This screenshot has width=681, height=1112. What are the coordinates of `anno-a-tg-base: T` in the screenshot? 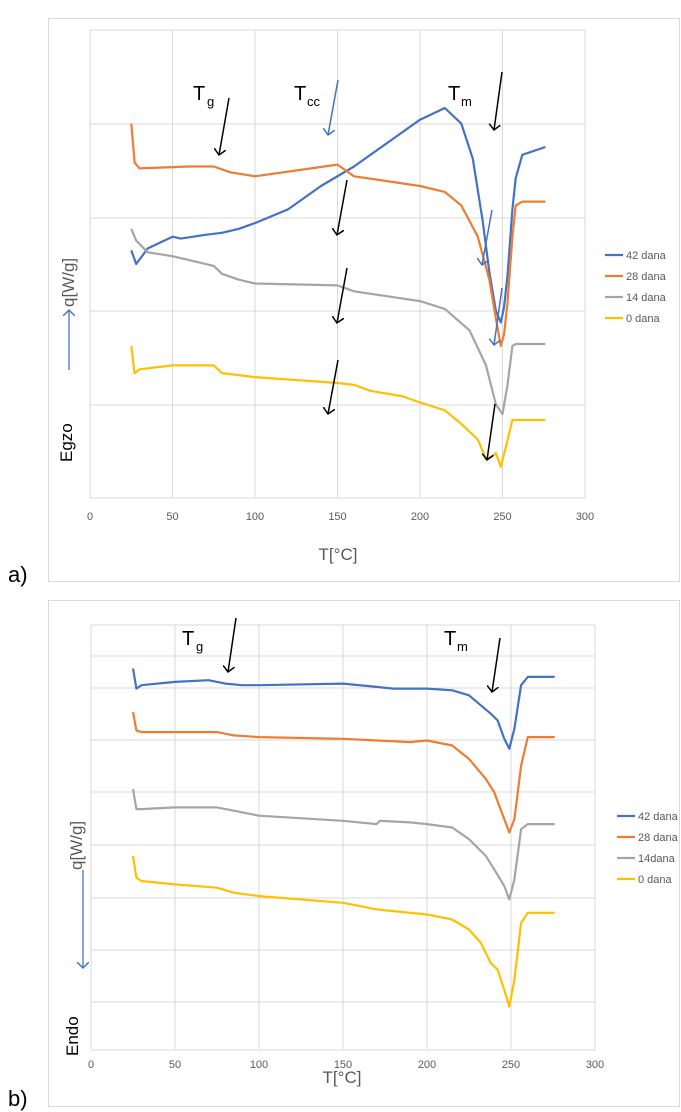 It's located at (199, 94).